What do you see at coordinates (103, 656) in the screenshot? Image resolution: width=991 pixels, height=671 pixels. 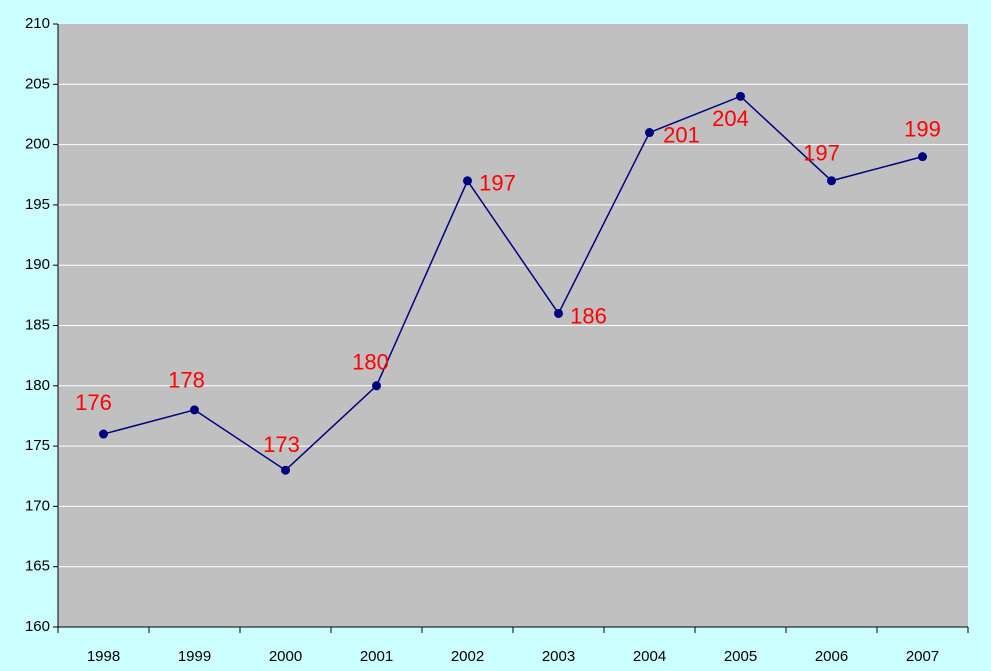 I see `x-tick-label: 1998` at bounding box center [103, 656].